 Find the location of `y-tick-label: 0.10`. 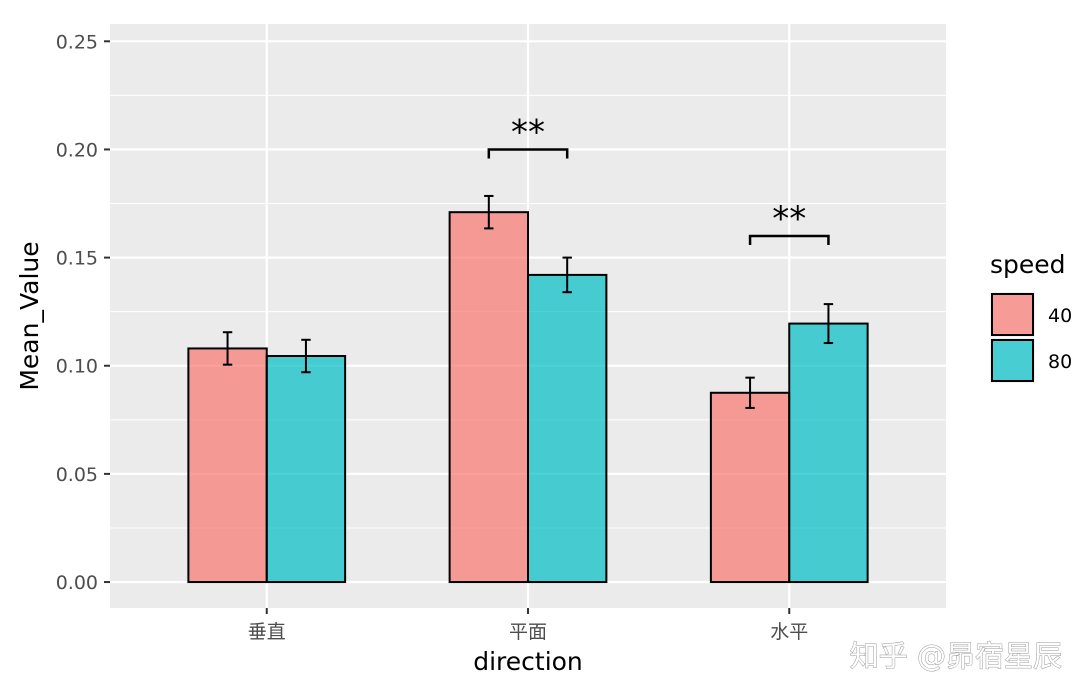

y-tick-label: 0.10 is located at coordinates (77, 367).